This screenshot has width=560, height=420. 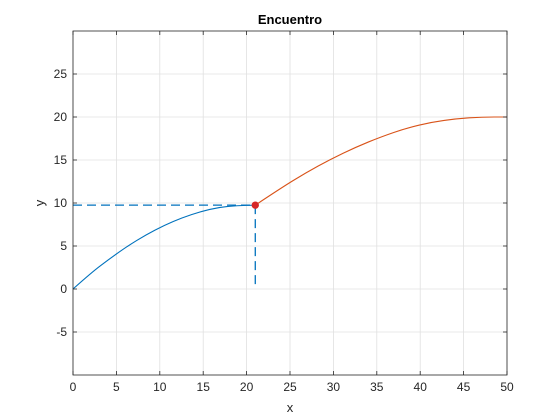 I want to click on x-tick-label: 10, so click(x=160, y=387).